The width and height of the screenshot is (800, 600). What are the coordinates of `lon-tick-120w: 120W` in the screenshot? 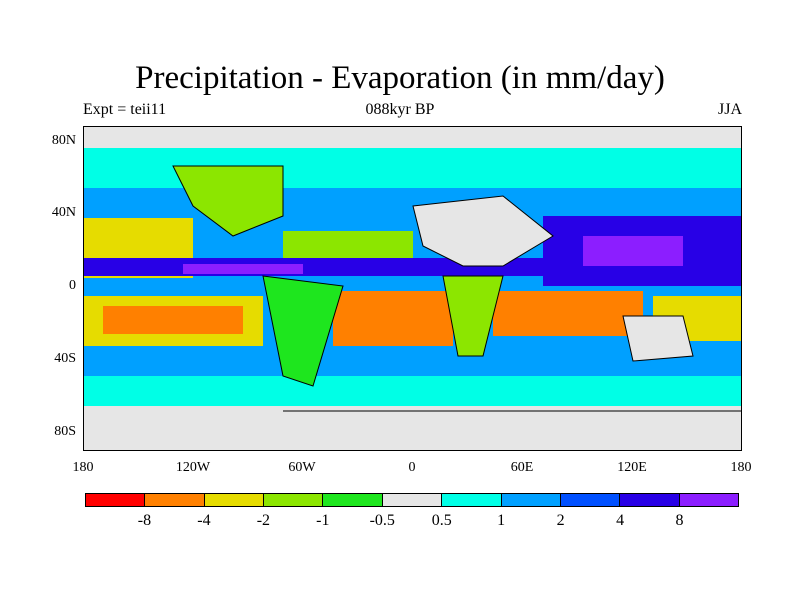 It's located at (193, 467).